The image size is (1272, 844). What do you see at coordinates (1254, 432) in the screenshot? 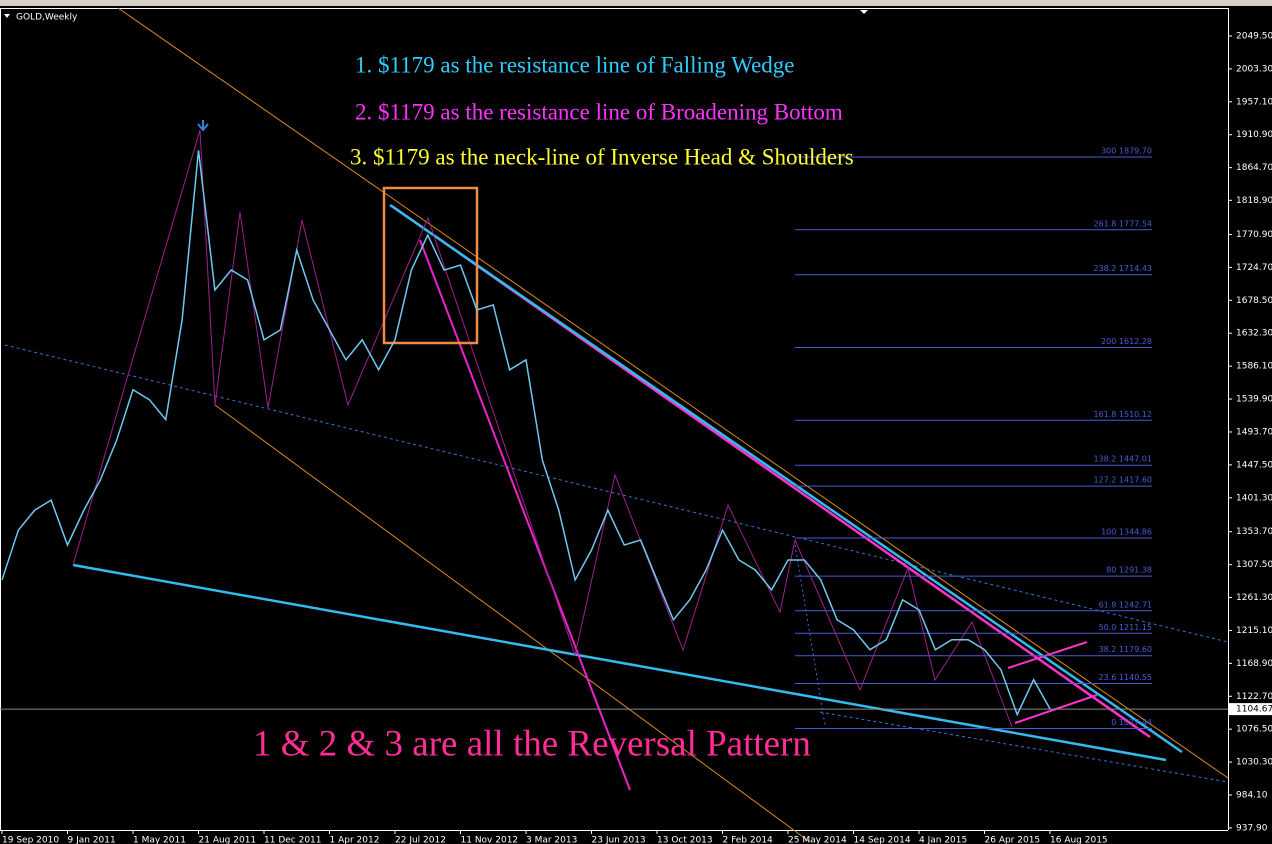
I see `y-tick-label: 1493.70` at bounding box center [1254, 432].